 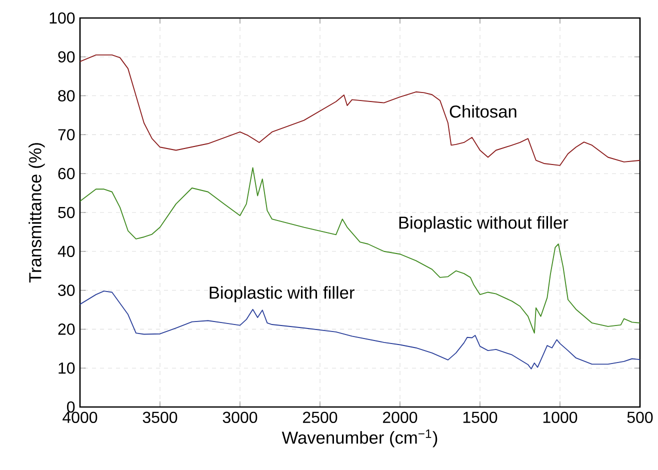 I want to click on y-tick-label: 90, so click(x=66, y=57).